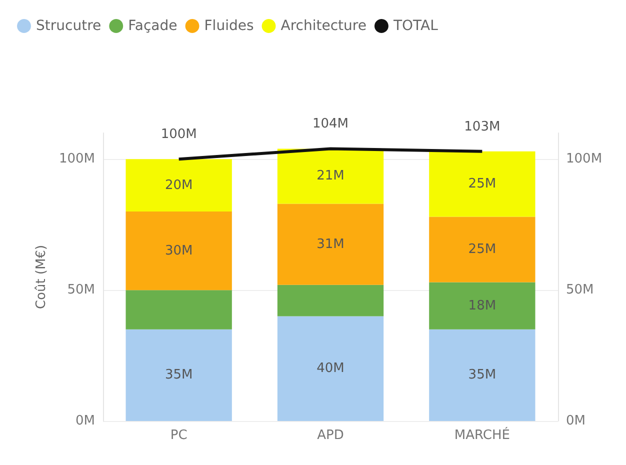 This screenshot has height=465, width=626. I want to click on data-label: 104M, so click(330, 124).